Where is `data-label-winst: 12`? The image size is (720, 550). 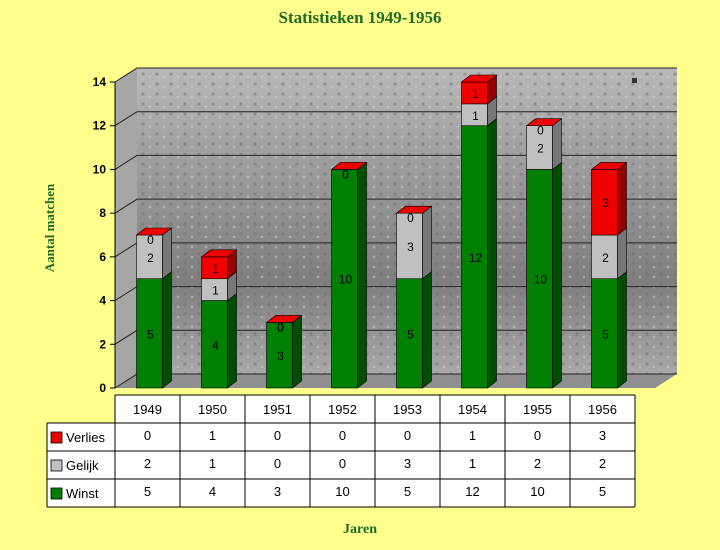
data-label-winst: 12 is located at coordinates (476, 258).